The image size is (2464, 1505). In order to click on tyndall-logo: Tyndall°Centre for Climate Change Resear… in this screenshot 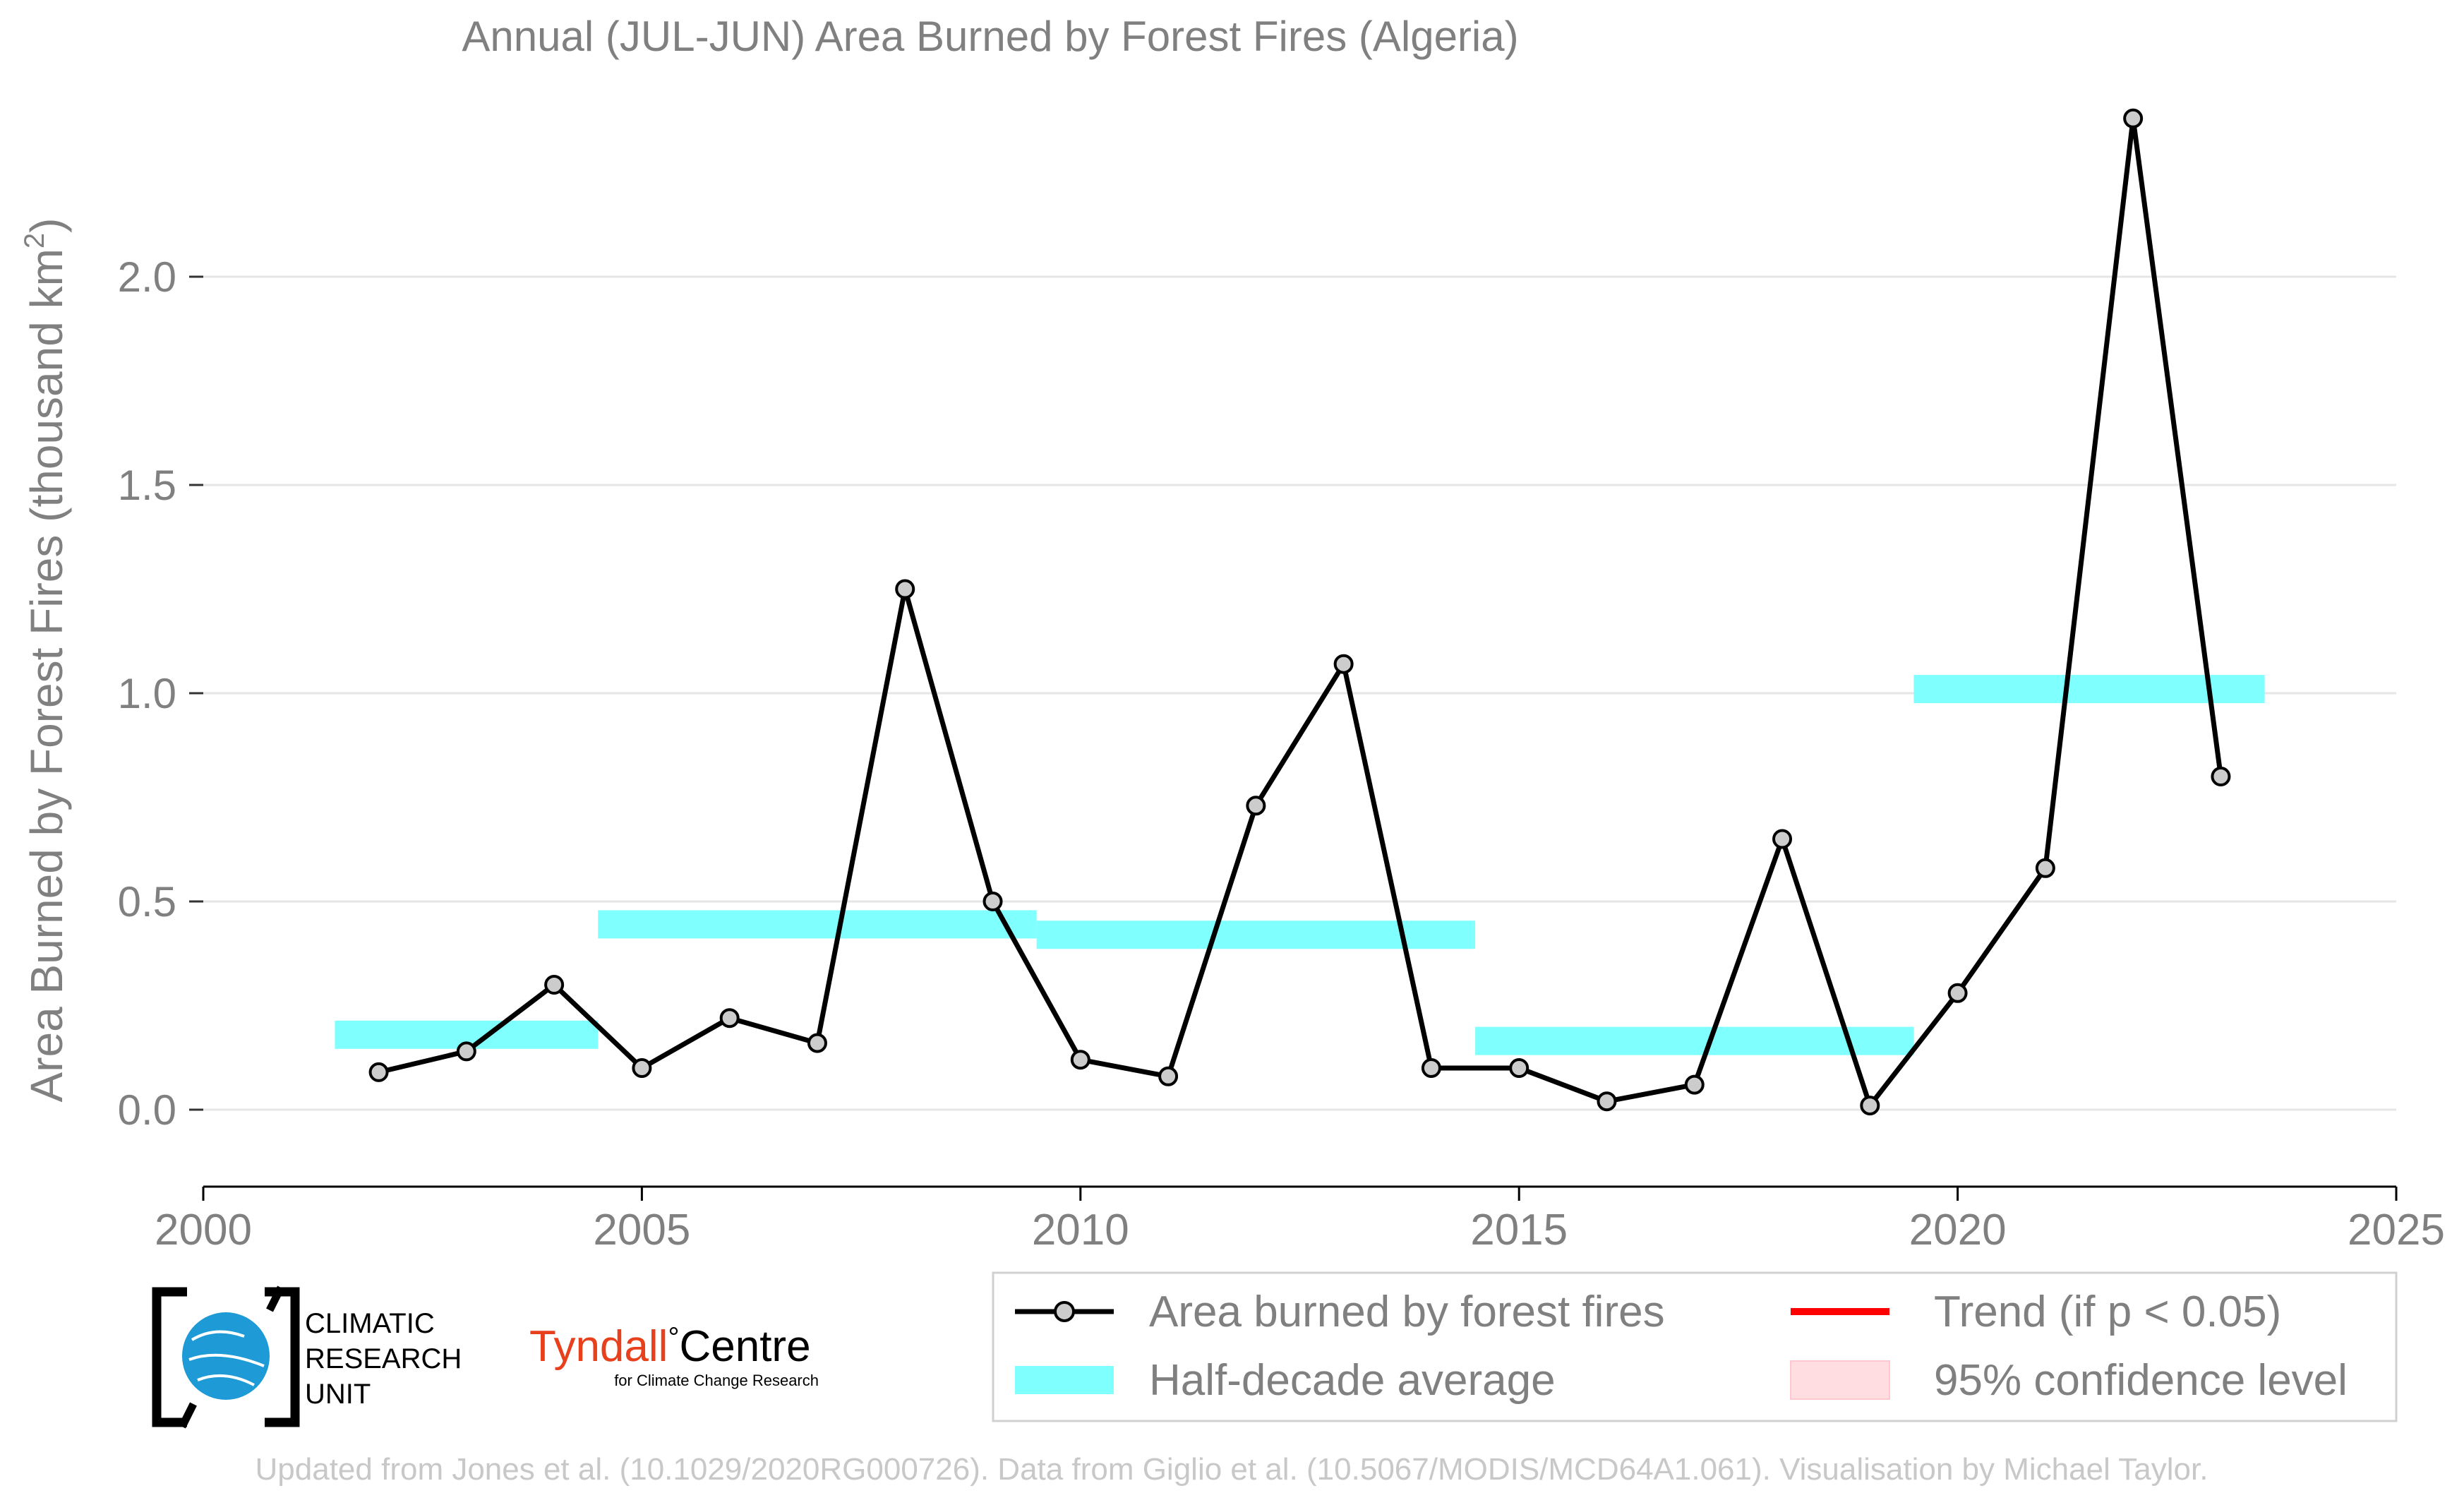, I will do `click(674, 1355)`.